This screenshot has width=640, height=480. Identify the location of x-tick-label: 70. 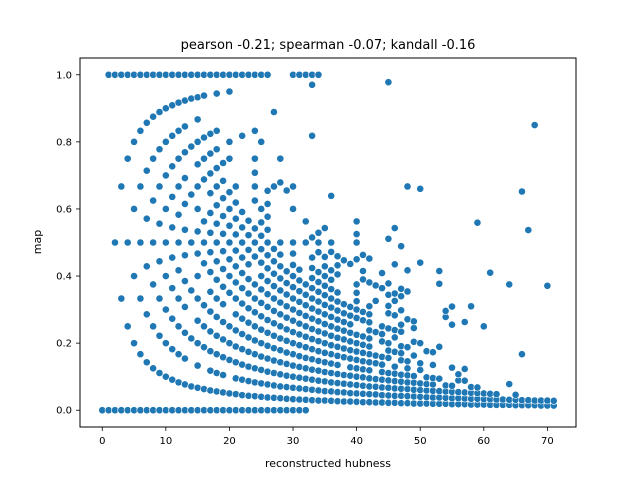
(547, 441).